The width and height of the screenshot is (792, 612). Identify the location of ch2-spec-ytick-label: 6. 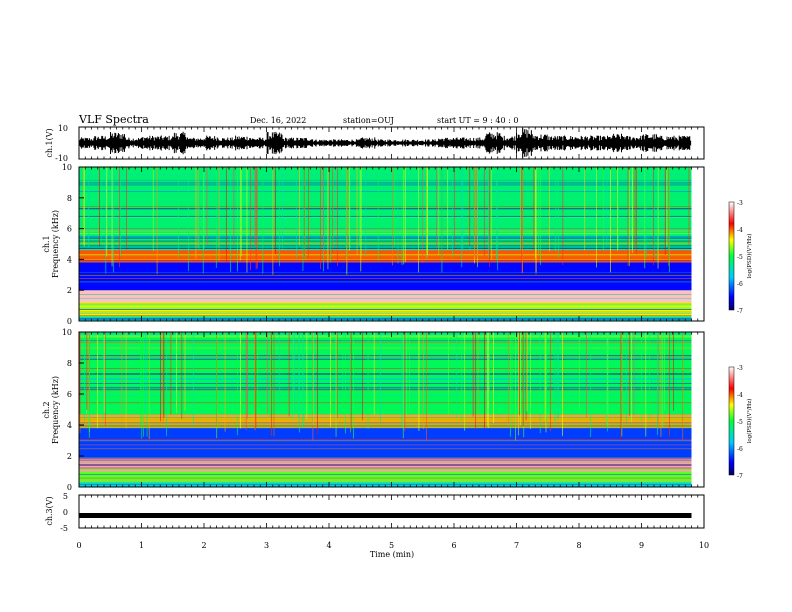
(69, 394).